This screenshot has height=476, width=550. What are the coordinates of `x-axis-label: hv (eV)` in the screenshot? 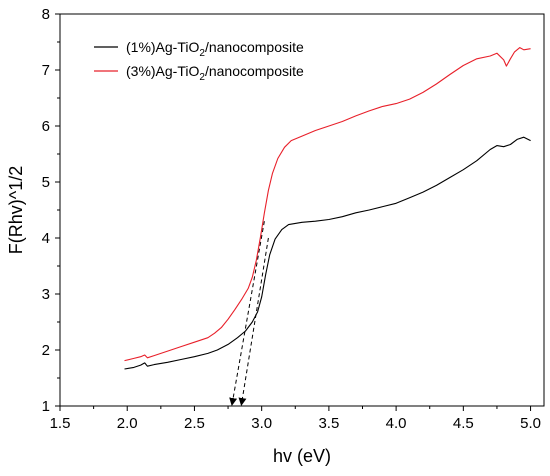 It's located at (302, 456).